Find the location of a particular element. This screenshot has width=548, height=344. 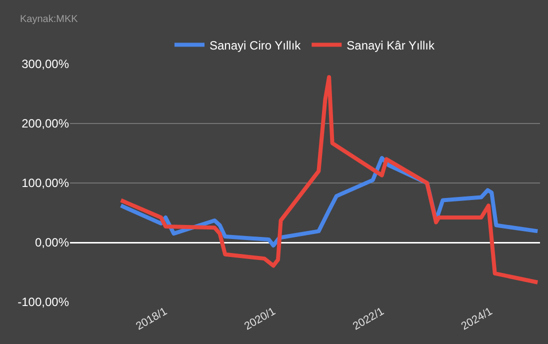

y-tick-label: 300,00% is located at coordinates (46, 64).